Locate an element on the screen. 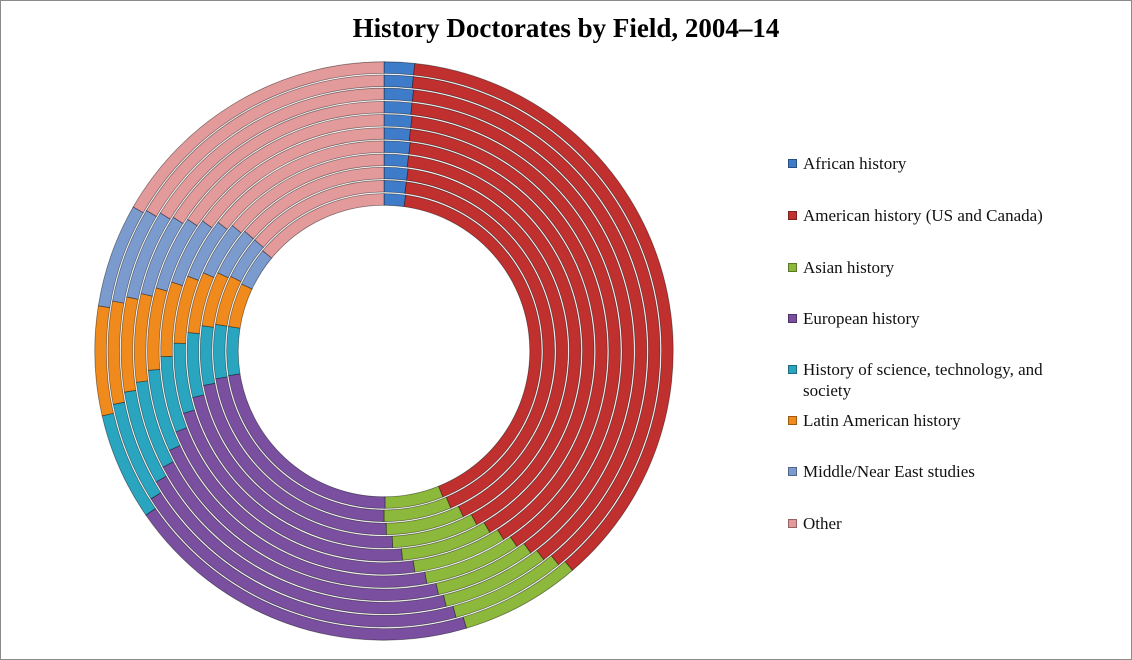 The image size is (1132, 660). chart-title: History Doctorates by Field, 2004–14 is located at coordinates (566, 28).